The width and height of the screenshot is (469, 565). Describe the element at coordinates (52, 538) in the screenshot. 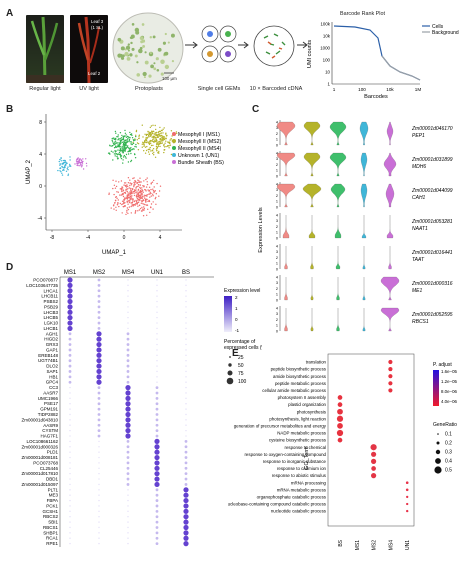

I see `dot-gene-label: RCA1` at that location.